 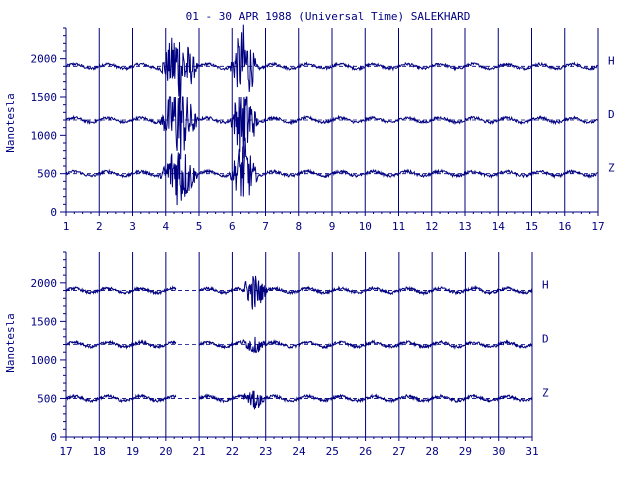 I want to click on x-tick-label: 13, so click(x=464, y=226).